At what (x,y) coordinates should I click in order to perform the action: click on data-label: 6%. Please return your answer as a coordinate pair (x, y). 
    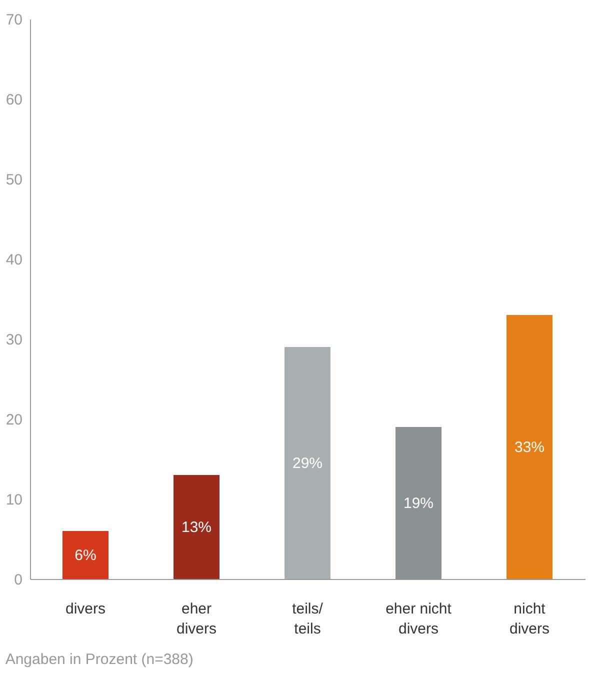
    Looking at the image, I should click on (85, 555).